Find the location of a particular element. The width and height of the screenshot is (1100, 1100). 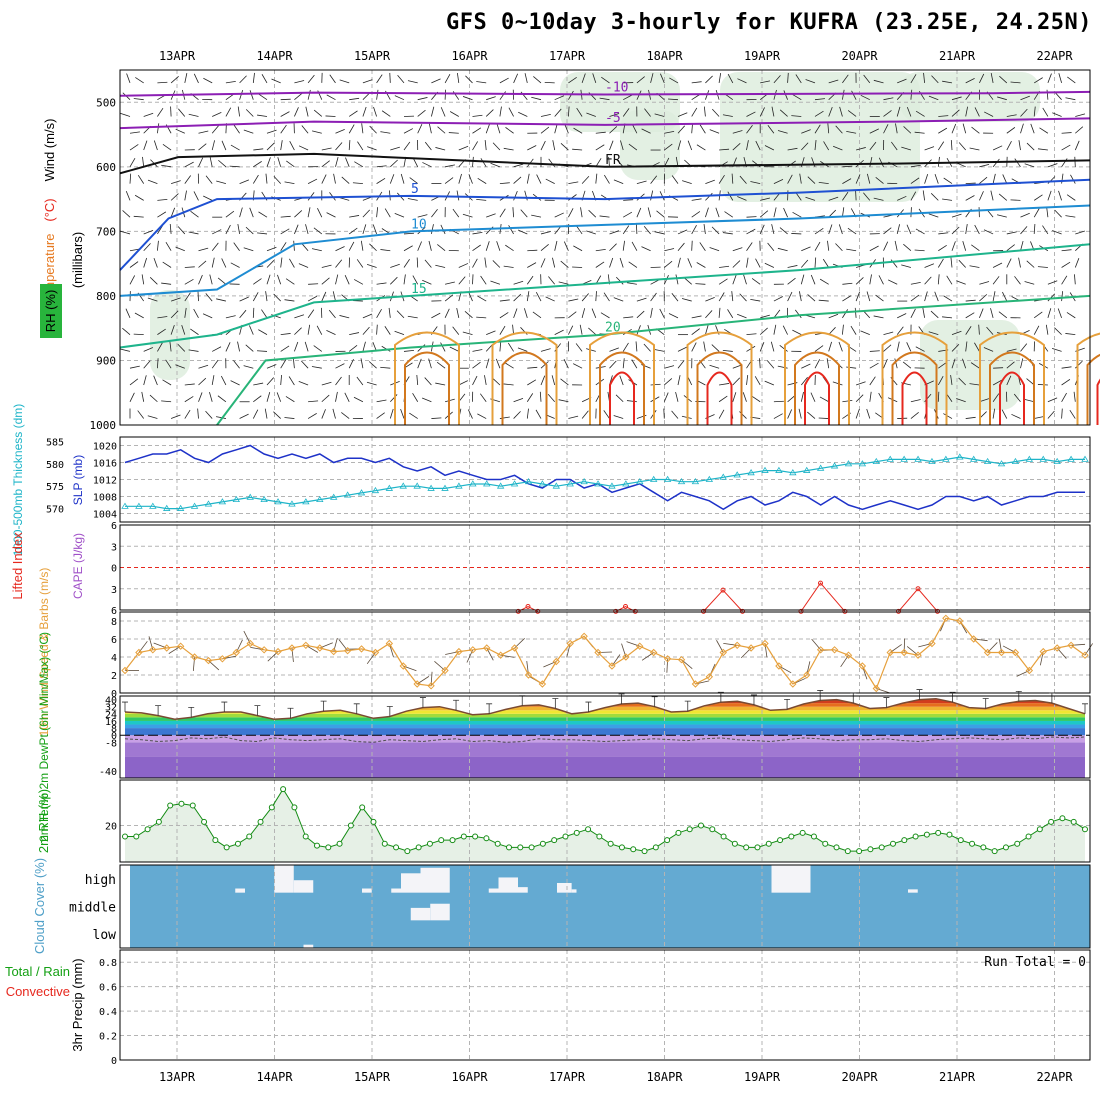

wind-speed-point is located at coordinates (514, 648).